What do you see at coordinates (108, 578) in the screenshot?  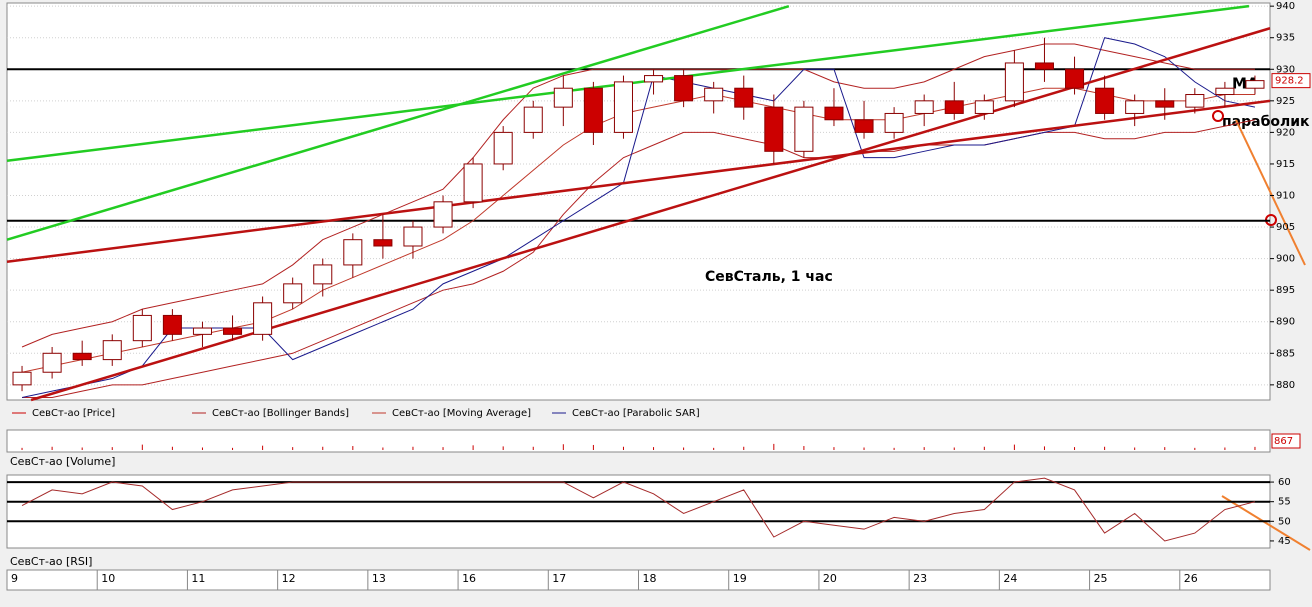 I see `x-tick-label: 10` at bounding box center [108, 578].